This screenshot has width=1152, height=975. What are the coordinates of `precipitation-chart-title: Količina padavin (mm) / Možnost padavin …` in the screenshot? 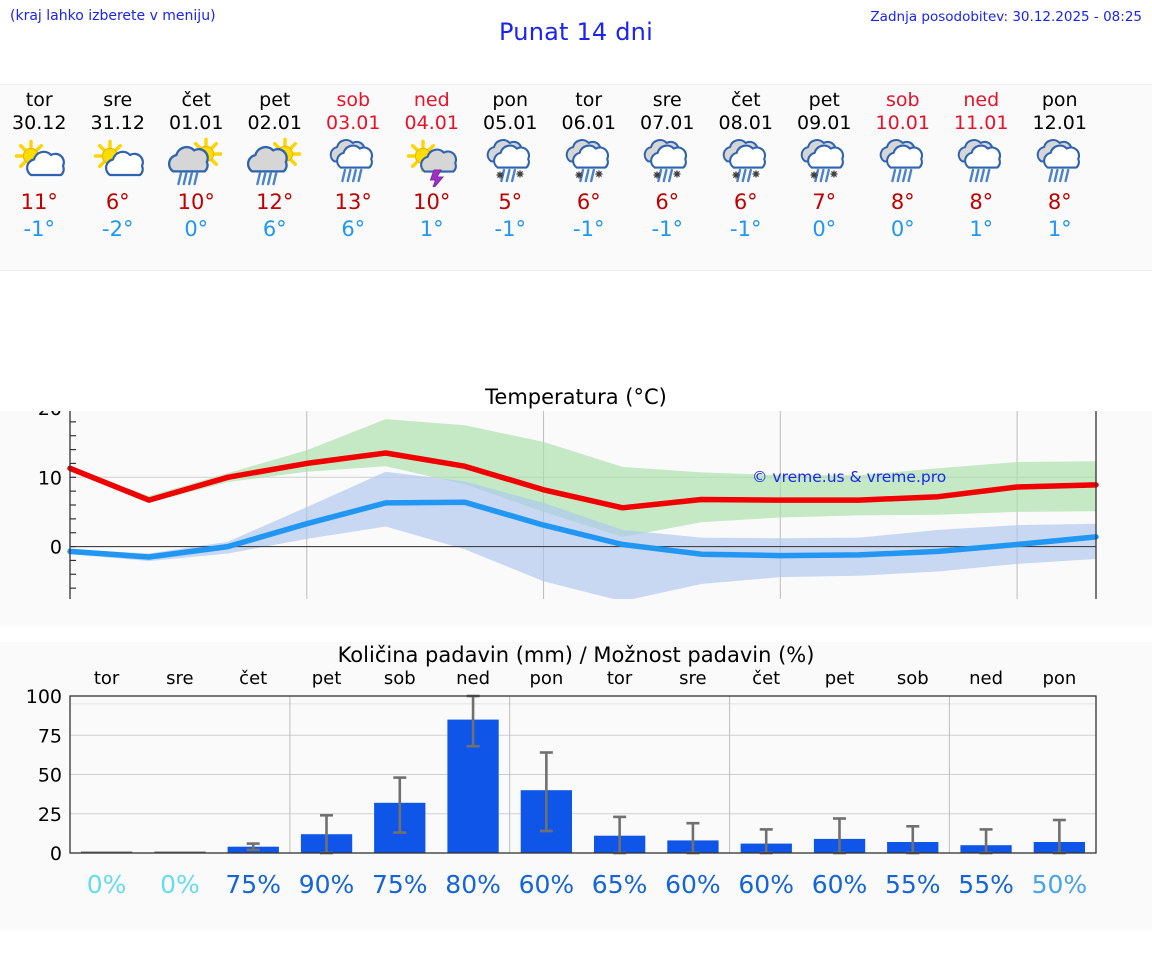 It's located at (576, 655).